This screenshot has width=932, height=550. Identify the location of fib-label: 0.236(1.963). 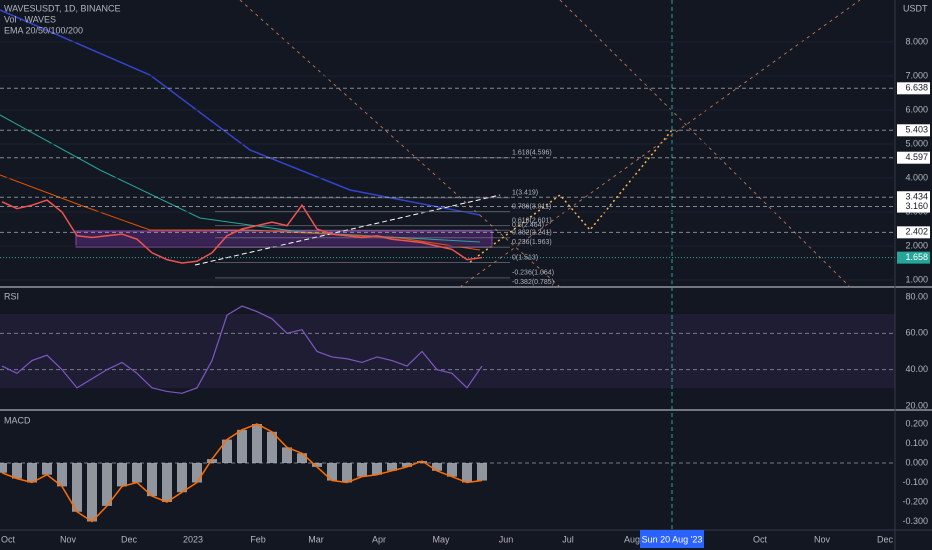
(532, 242).